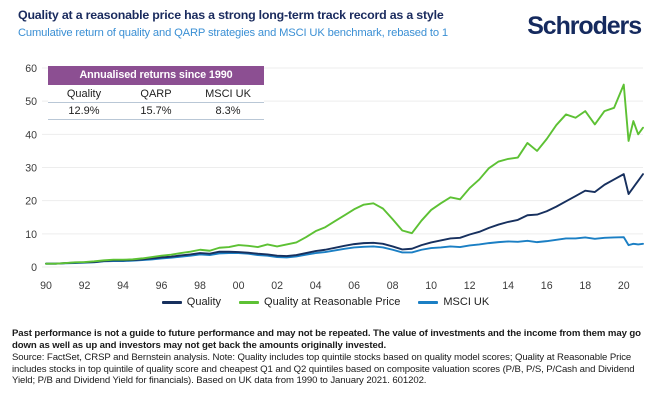 The width and height of the screenshot is (651, 403). I want to click on returns-col-quality: Quality, so click(84, 94).